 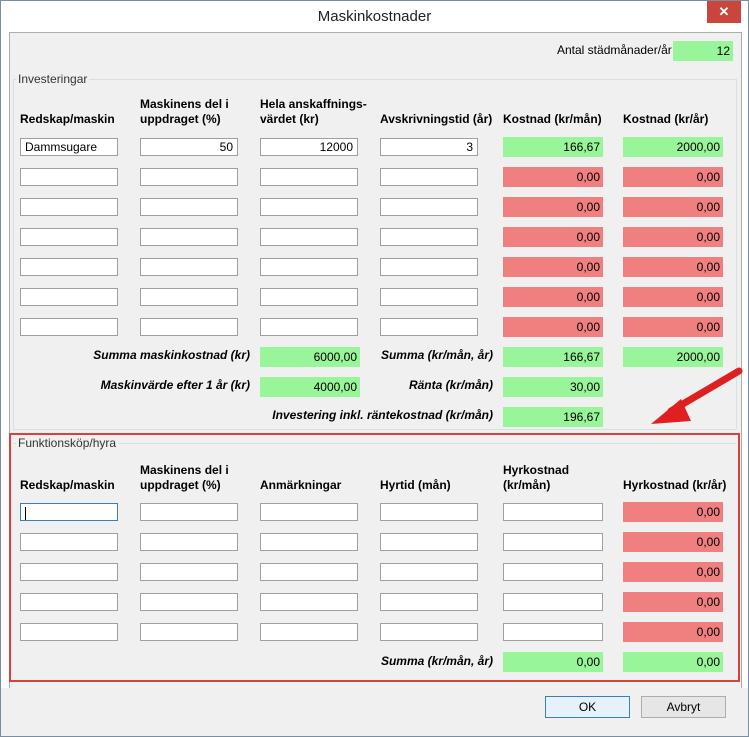 I want to click on interest-label: Ränta (kr/mån), so click(x=450, y=385).